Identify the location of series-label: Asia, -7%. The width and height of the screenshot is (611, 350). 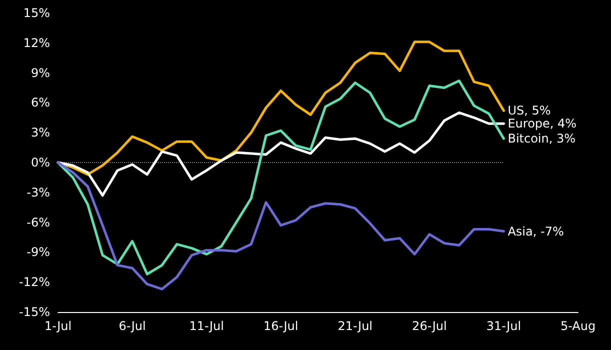
(536, 231).